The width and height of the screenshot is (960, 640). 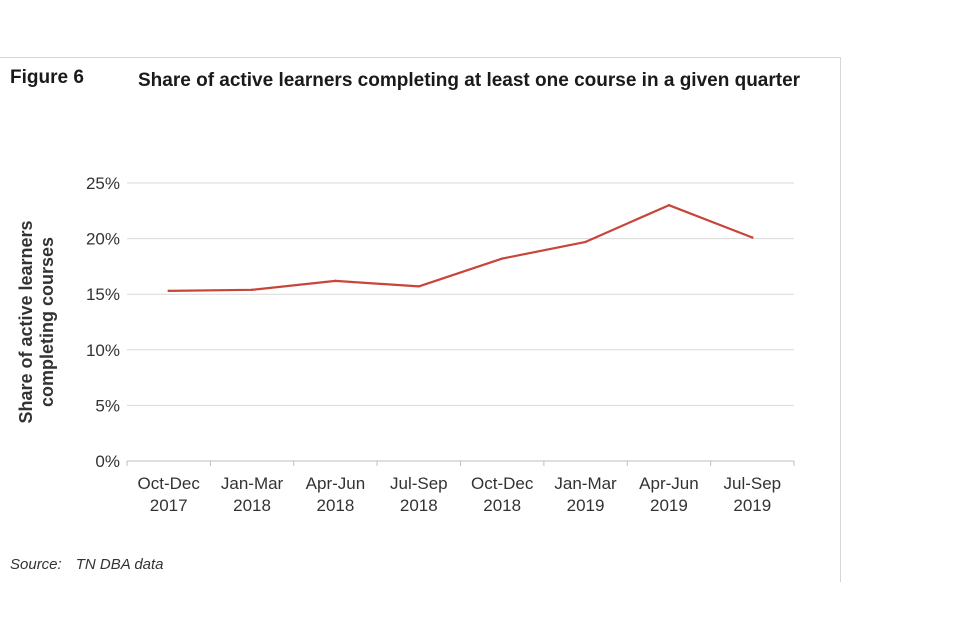 What do you see at coordinates (103, 183) in the screenshot?
I see `y-tick-label-25: 25%` at bounding box center [103, 183].